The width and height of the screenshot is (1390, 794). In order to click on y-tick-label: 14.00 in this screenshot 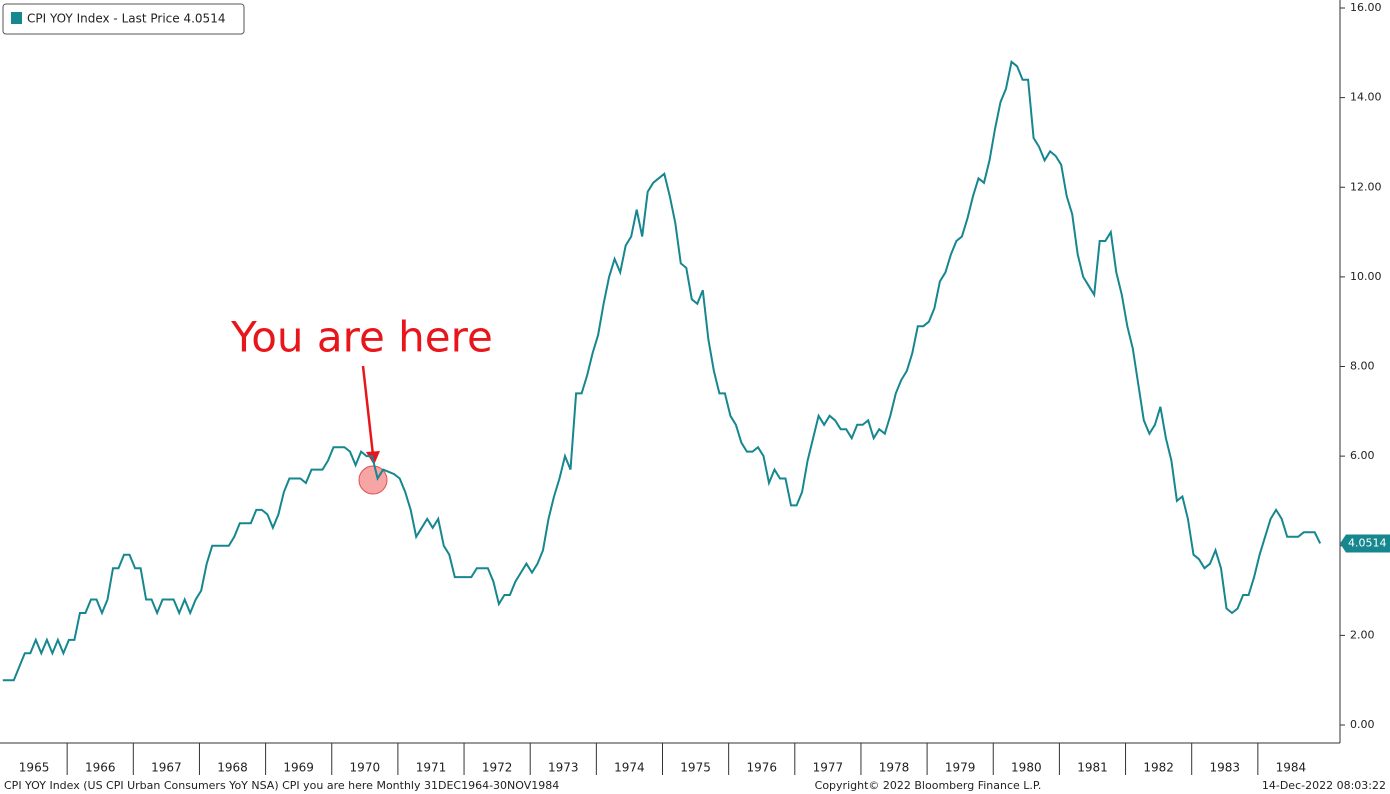, I will do `click(1366, 97)`.